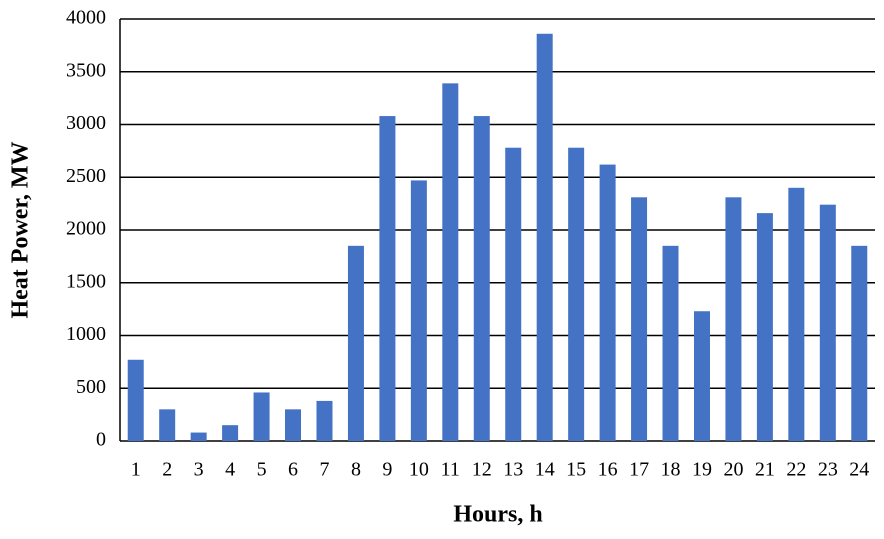  I want to click on y-tick-label: 2500, so click(86, 176).